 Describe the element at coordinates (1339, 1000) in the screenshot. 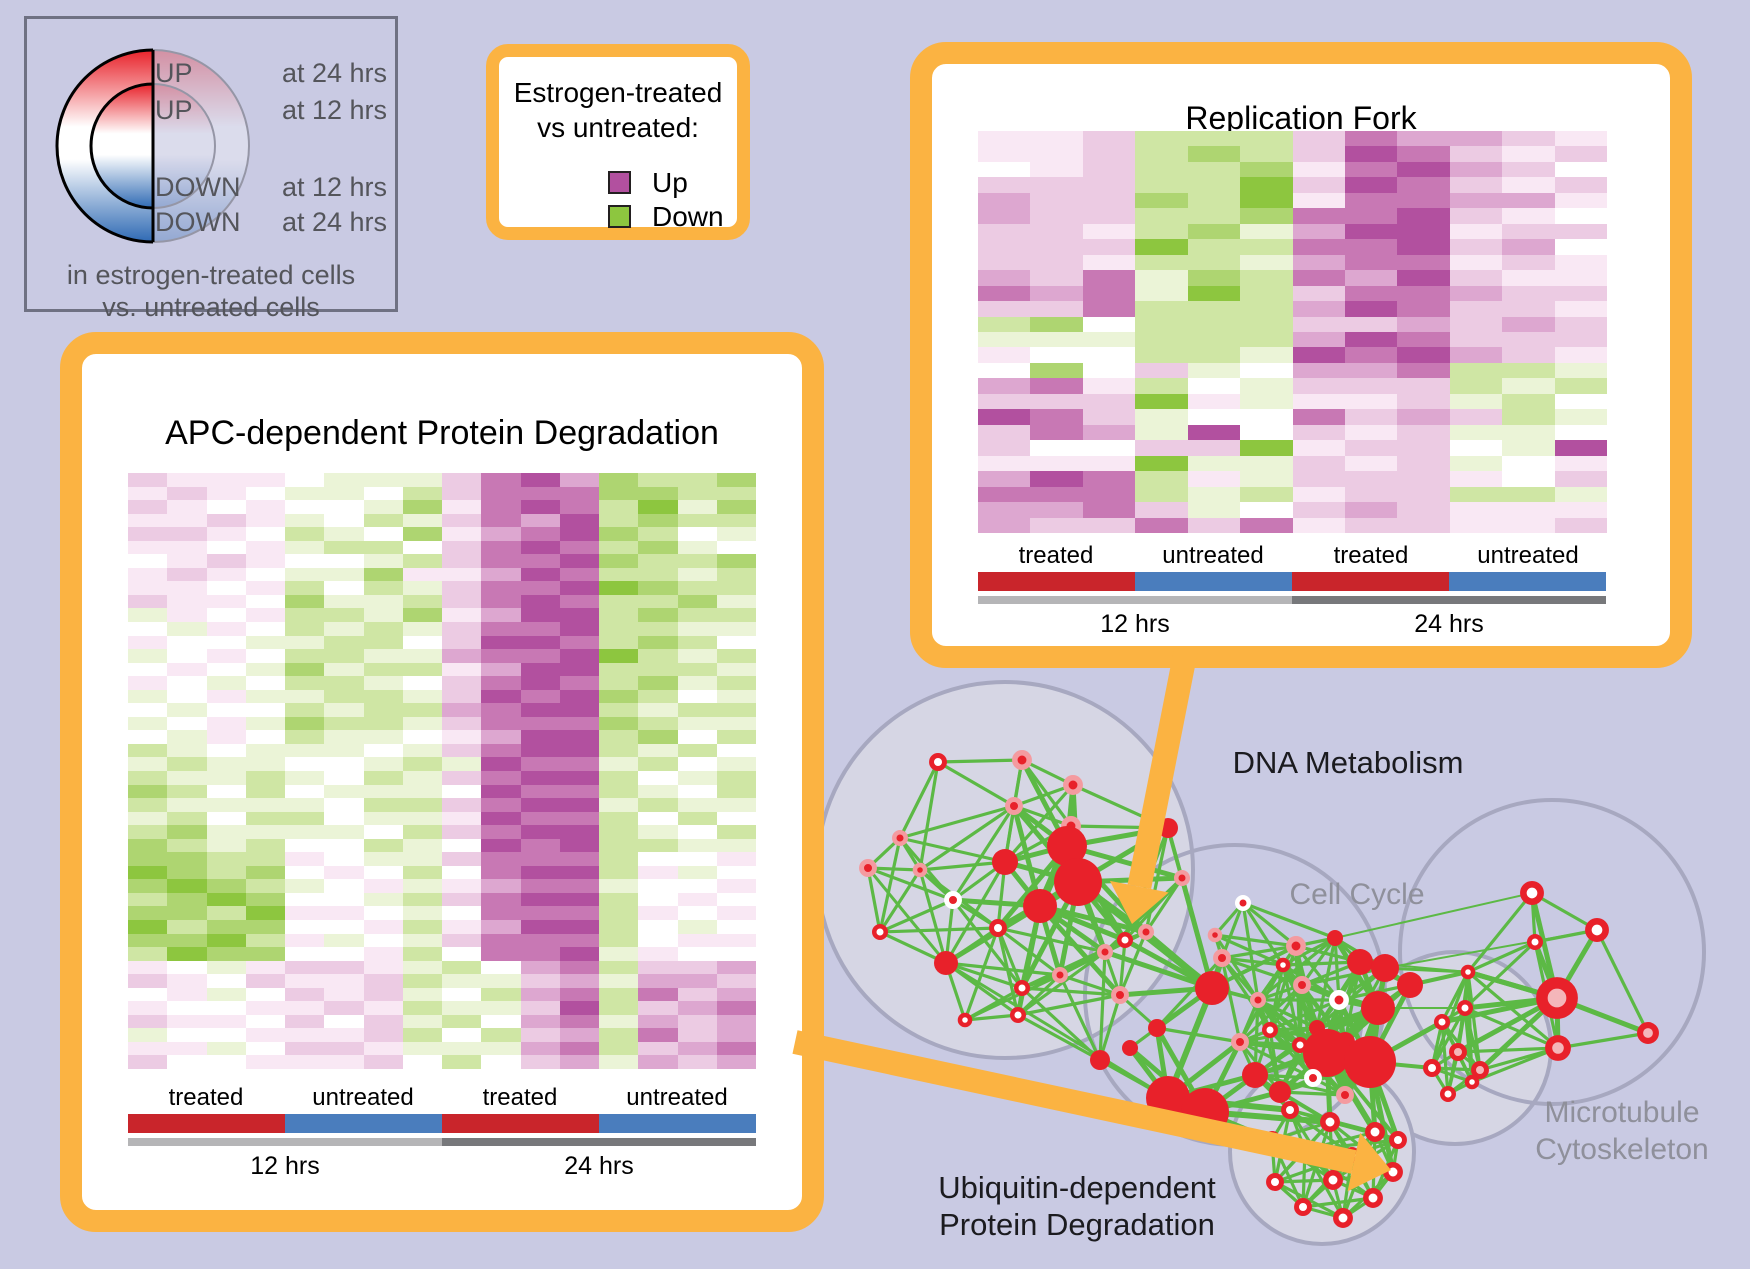

I see `node-ring-white` at that location.